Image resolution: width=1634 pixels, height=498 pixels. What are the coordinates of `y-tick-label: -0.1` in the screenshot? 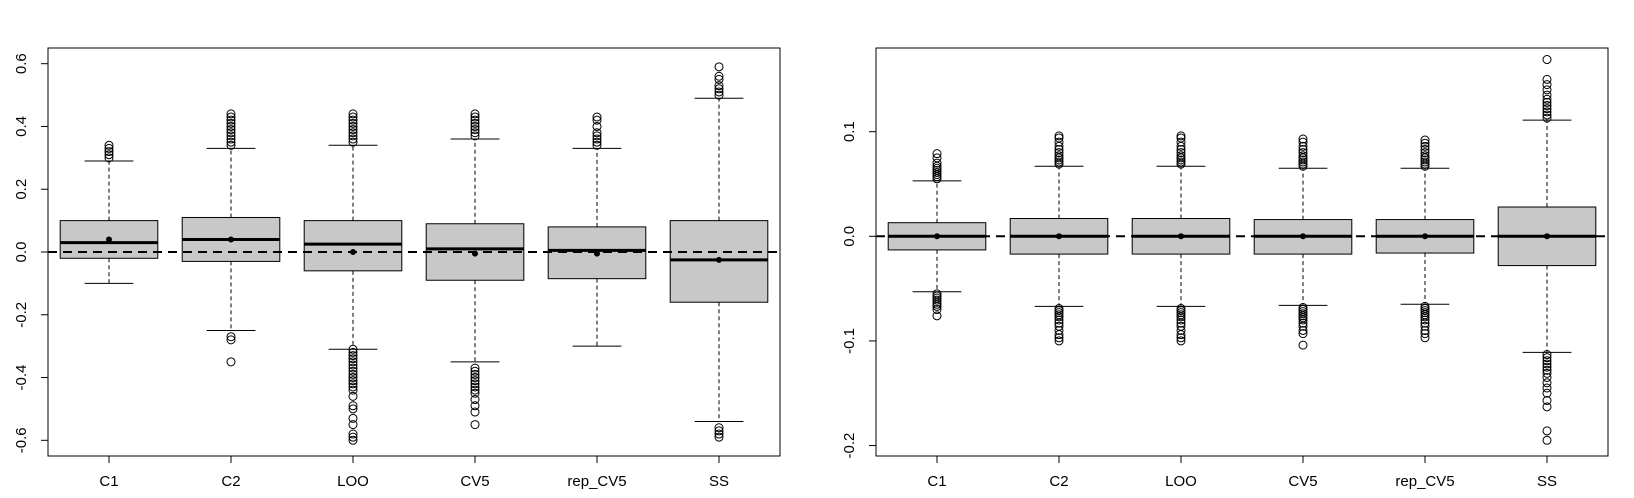 It's located at (849, 341).